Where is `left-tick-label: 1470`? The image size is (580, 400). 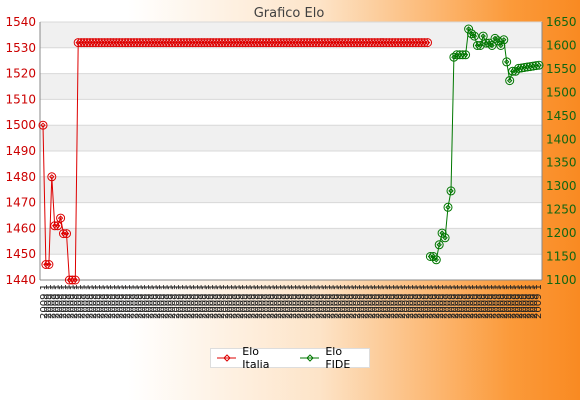
left-tick-label: 1470 is located at coordinates (20, 203).